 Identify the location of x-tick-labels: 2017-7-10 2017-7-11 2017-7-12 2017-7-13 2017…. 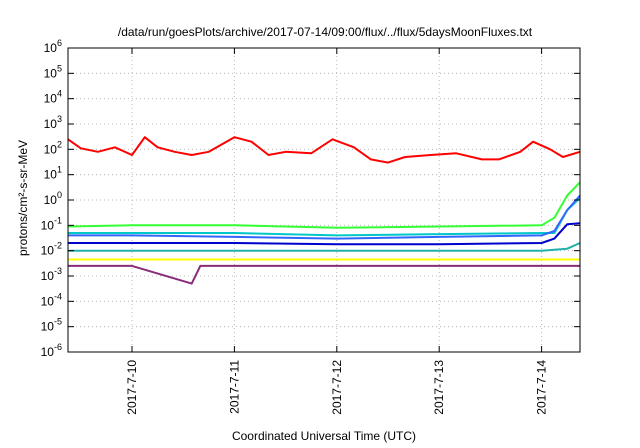
(337, 387).